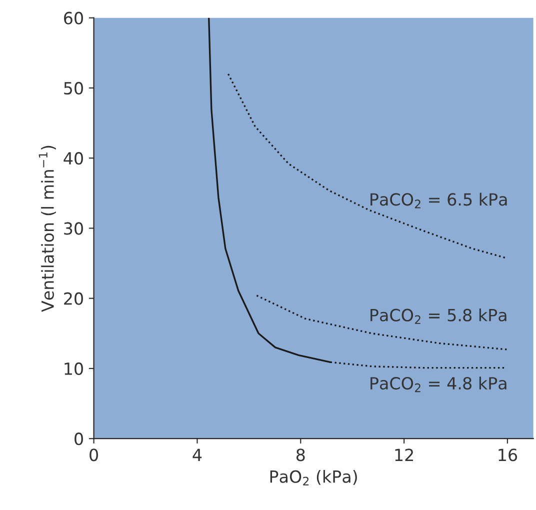 This screenshot has width=536, height=510. What do you see at coordinates (404, 454) in the screenshot?
I see `x-tick-label: 12` at bounding box center [404, 454].